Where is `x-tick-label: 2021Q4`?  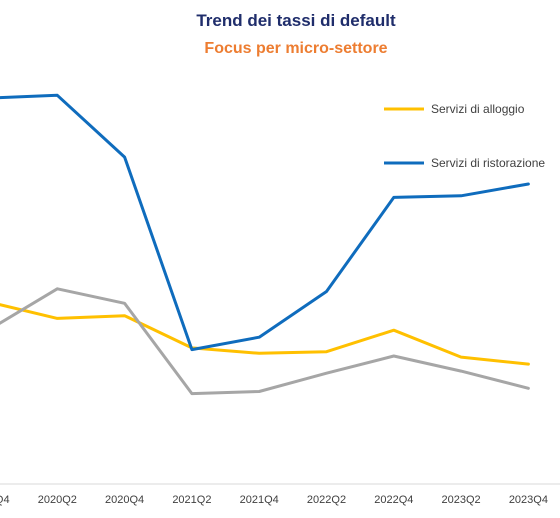 x-tick-label: 2021Q4 is located at coordinates (259, 500).